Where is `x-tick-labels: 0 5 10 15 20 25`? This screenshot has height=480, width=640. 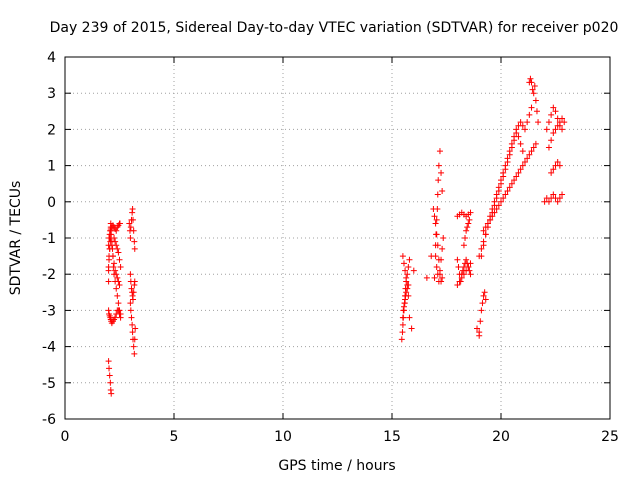 x-tick-labels: 0 5 10 15 20 25 is located at coordinates (340, 437).